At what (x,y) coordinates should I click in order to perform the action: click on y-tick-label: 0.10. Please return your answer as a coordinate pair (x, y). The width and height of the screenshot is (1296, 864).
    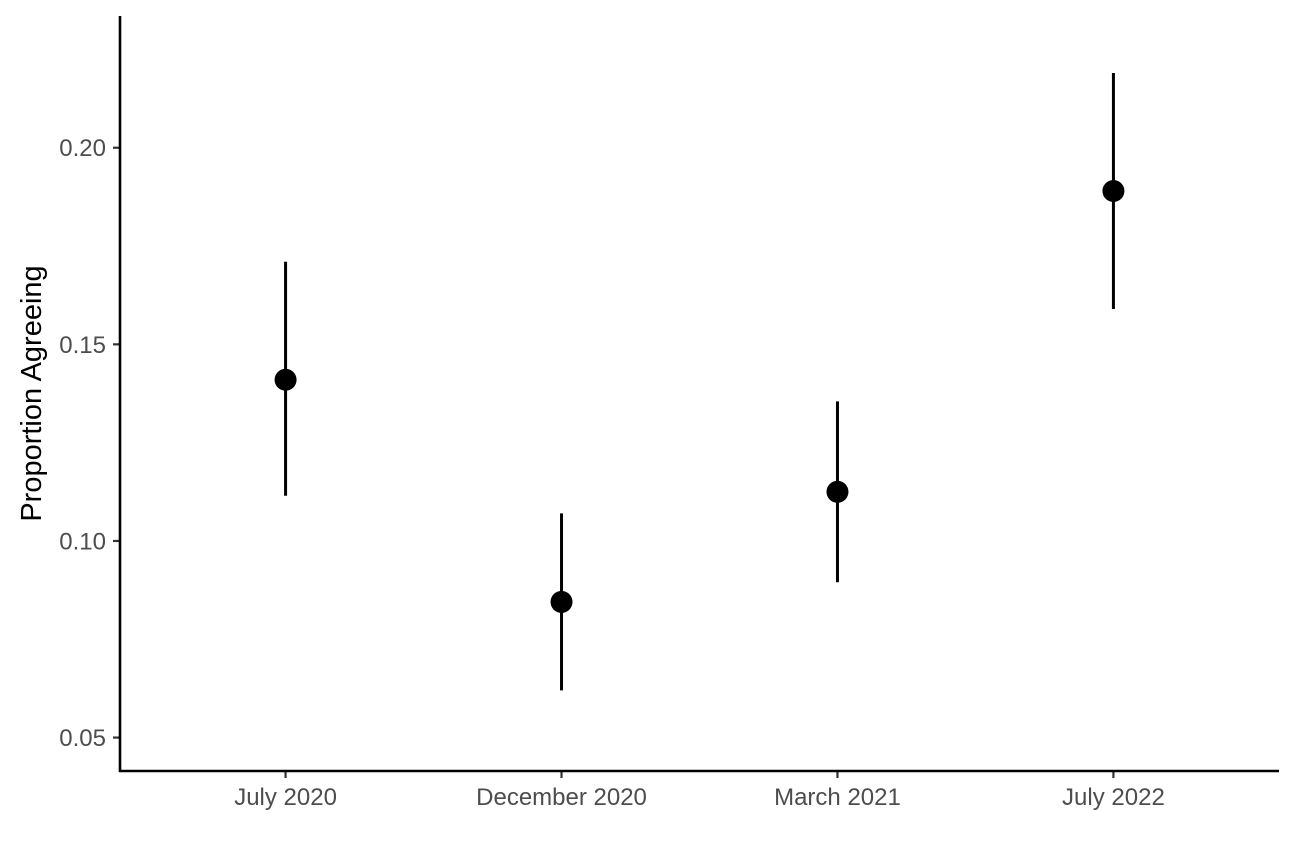
    Looking at the image, I should click on (82, 541).